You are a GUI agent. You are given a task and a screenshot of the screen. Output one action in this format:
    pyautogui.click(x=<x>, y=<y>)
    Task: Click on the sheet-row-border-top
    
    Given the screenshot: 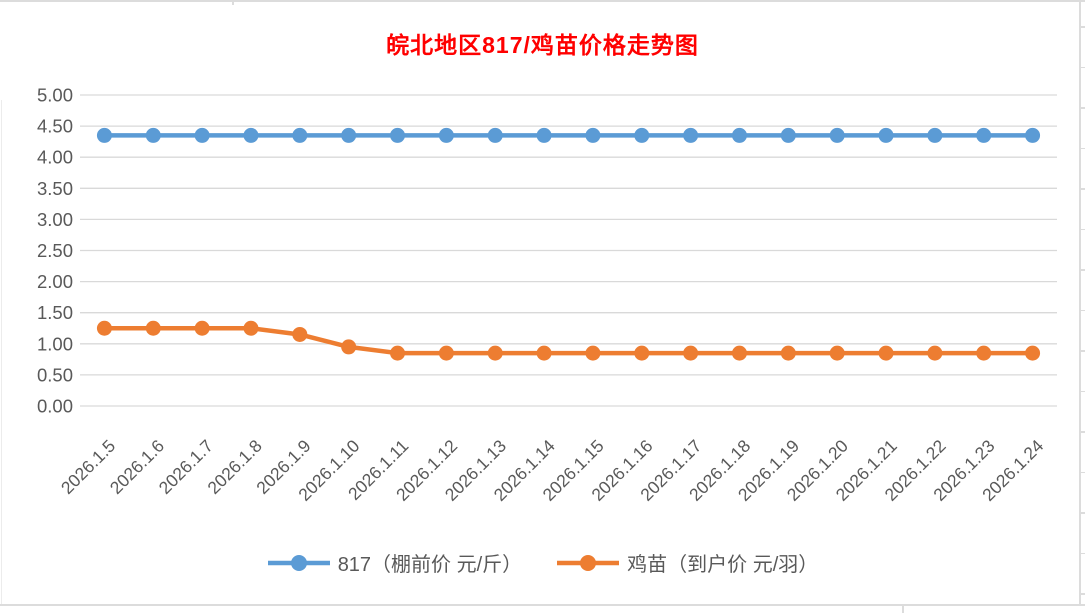 What is the action you would take?
    pyautogui.click(x=542, y=1)
    